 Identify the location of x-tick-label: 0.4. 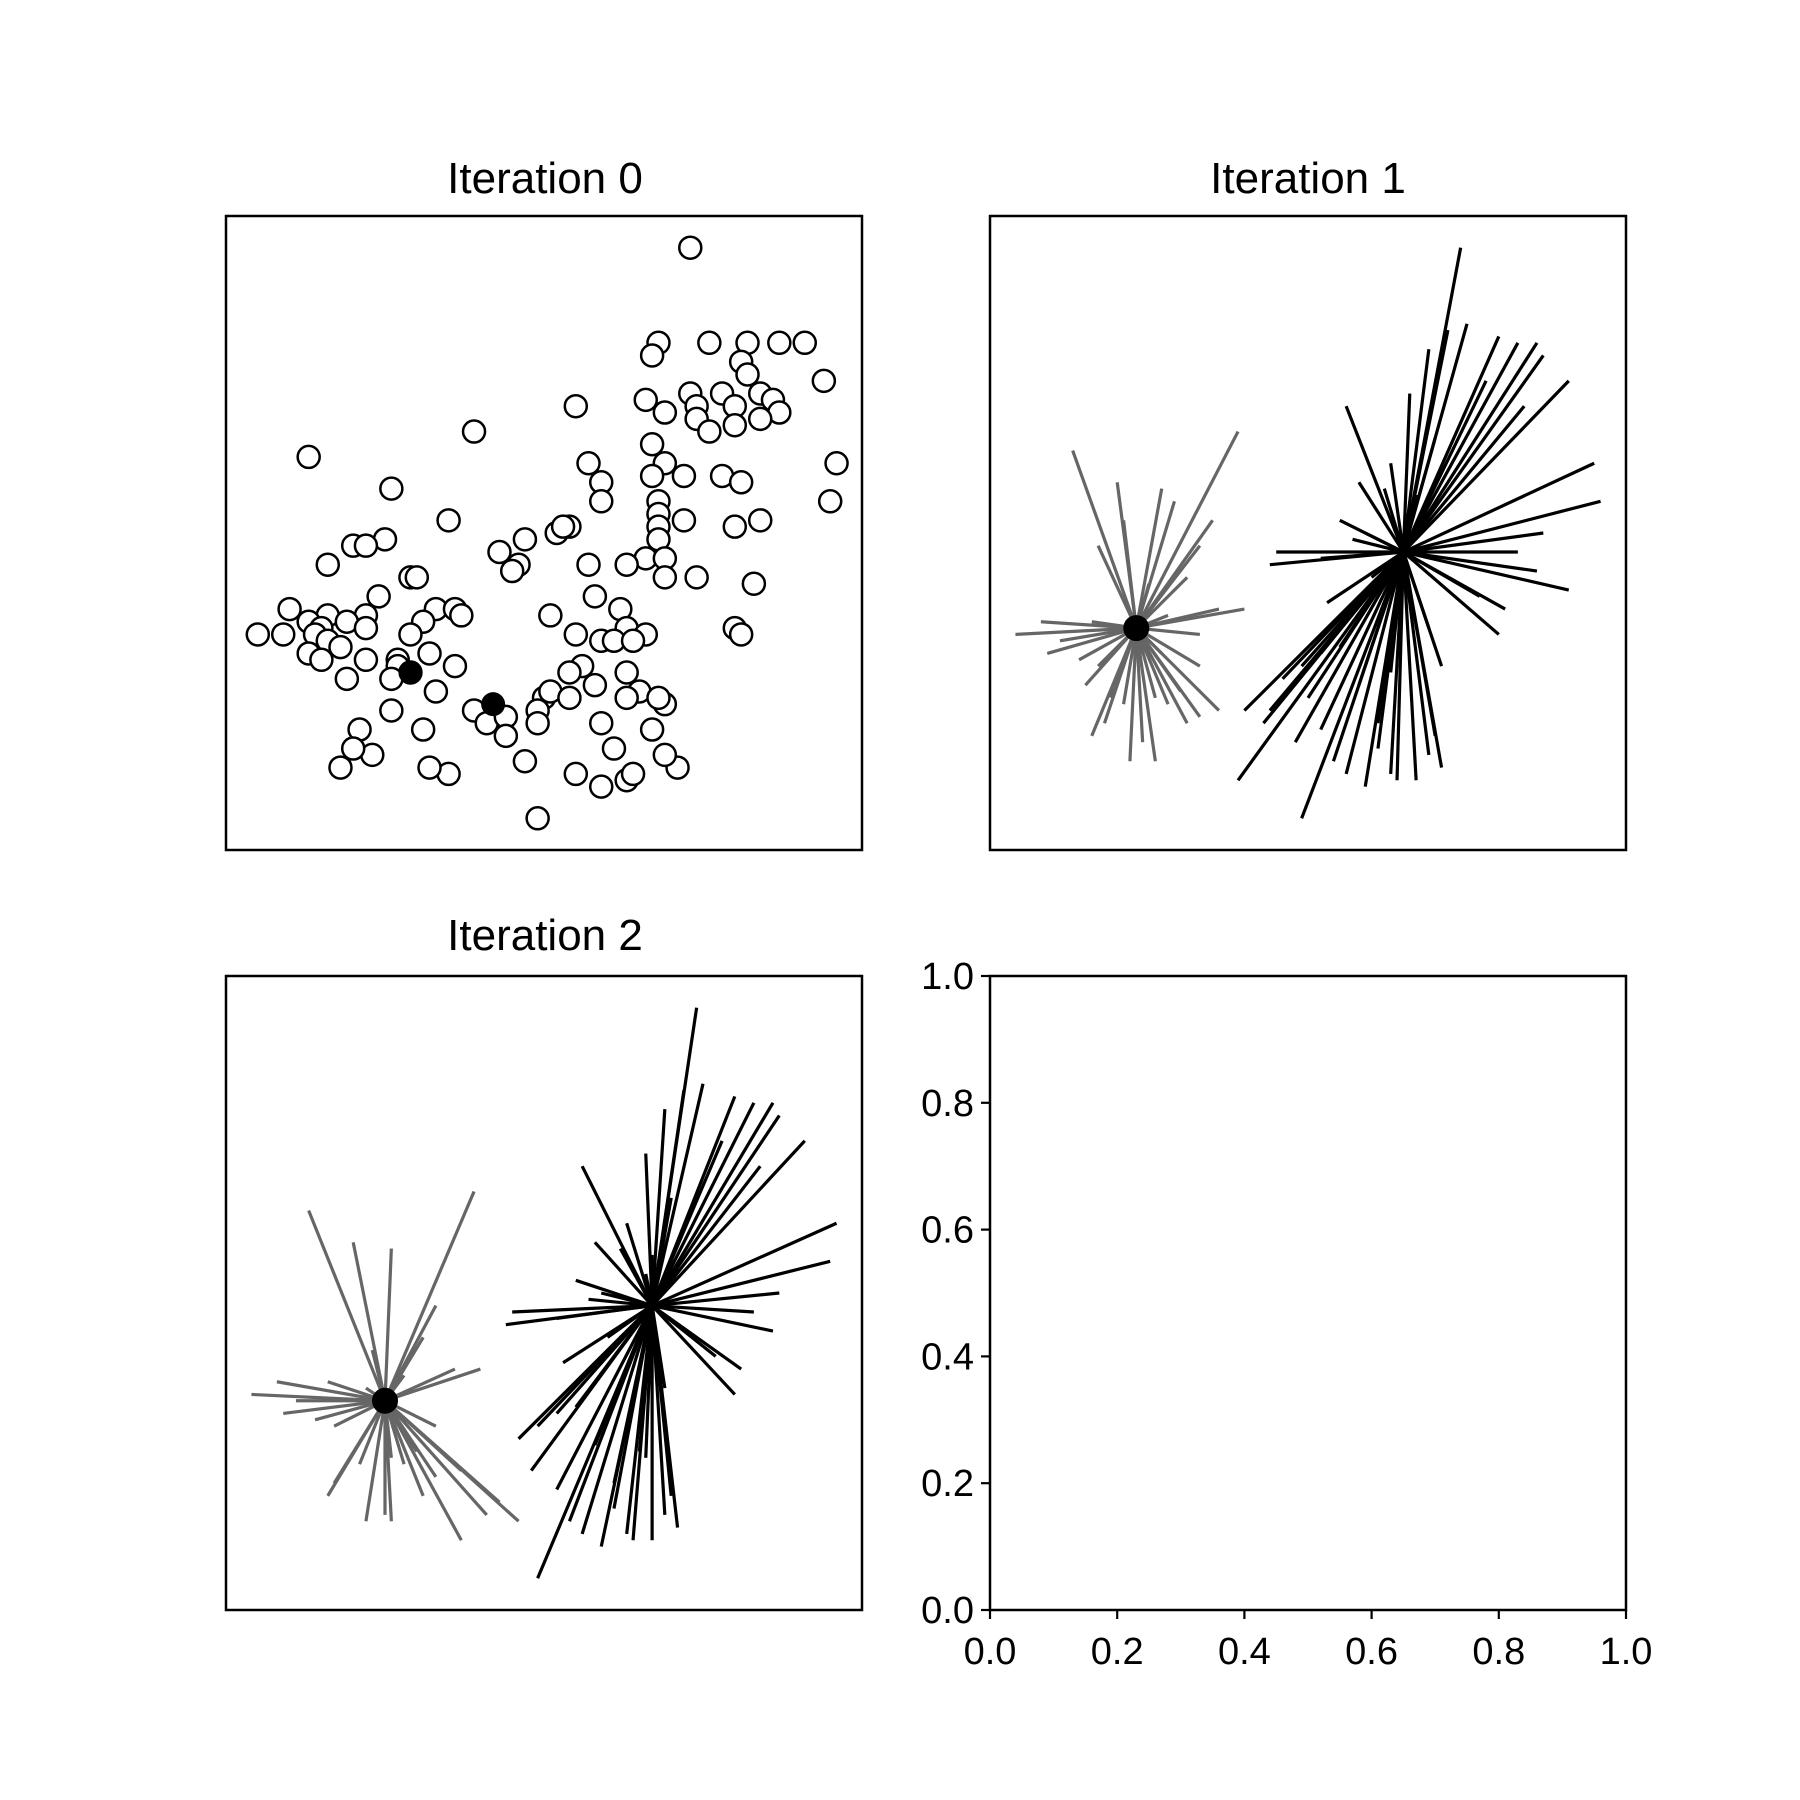
(1244, 1652).